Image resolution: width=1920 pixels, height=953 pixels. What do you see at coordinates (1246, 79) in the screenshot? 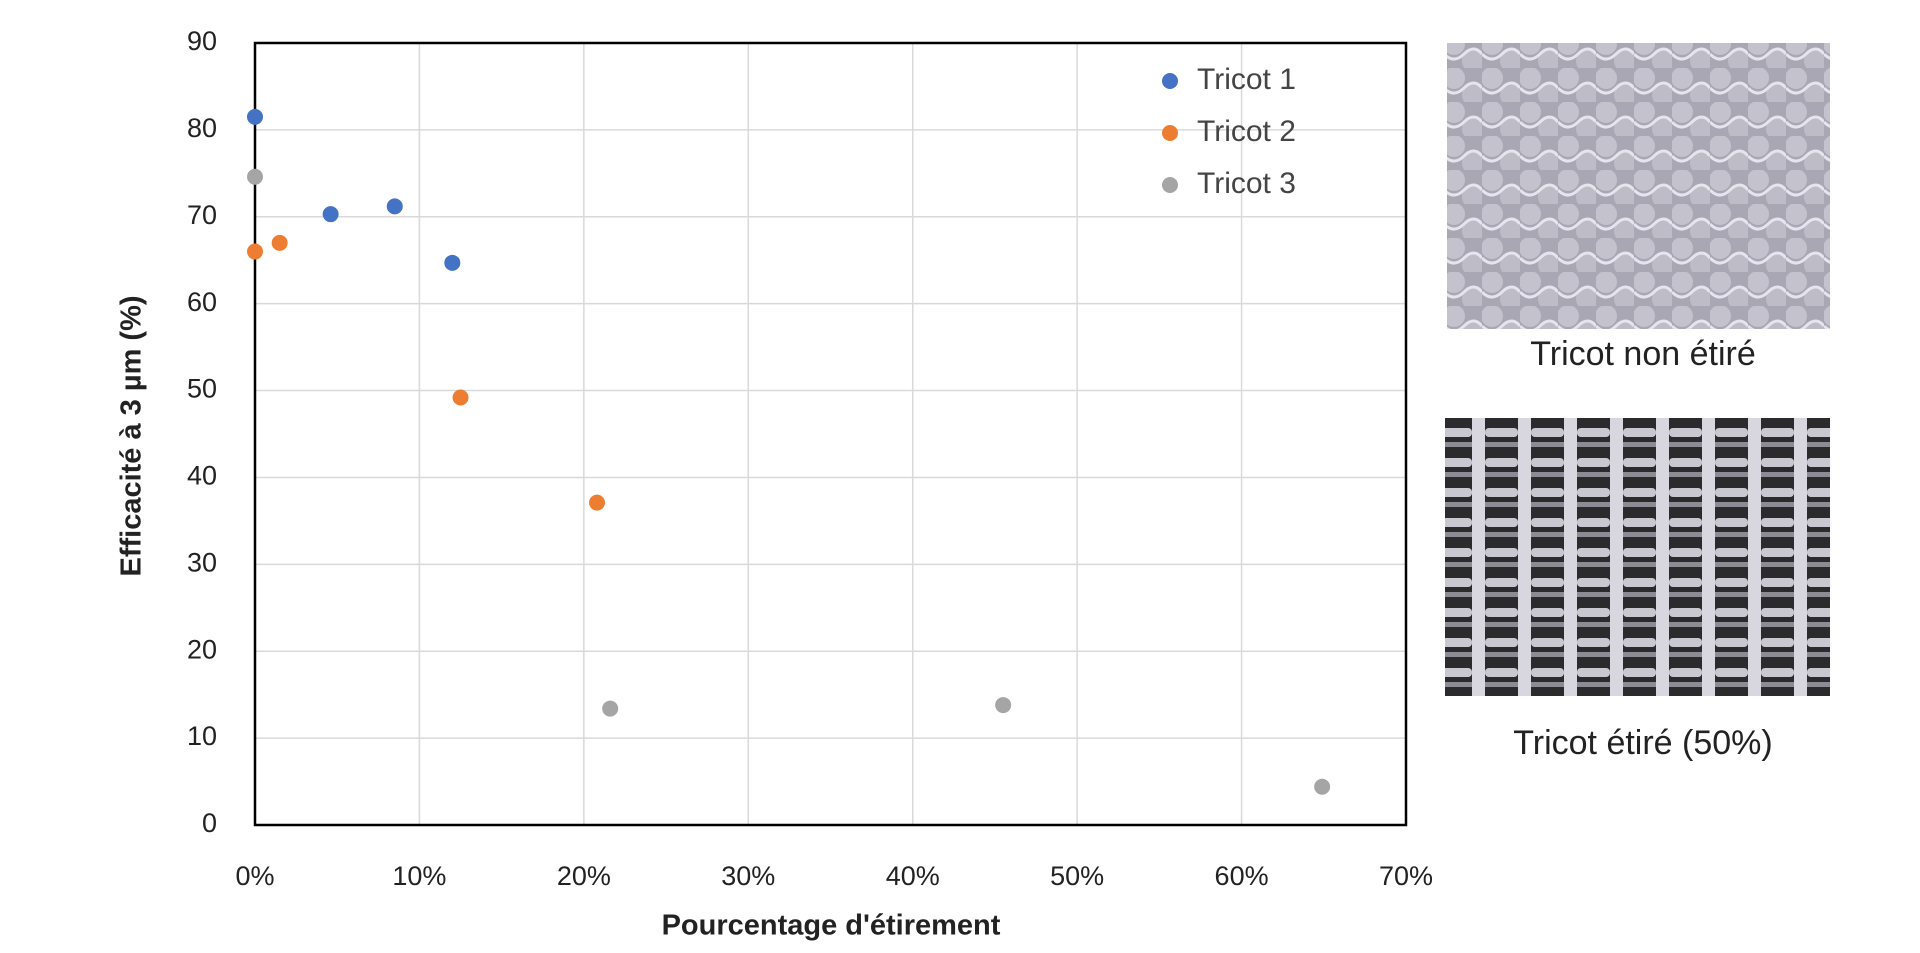
I see `legend-label: Tricot 1` at bounding box center [1246, 79].